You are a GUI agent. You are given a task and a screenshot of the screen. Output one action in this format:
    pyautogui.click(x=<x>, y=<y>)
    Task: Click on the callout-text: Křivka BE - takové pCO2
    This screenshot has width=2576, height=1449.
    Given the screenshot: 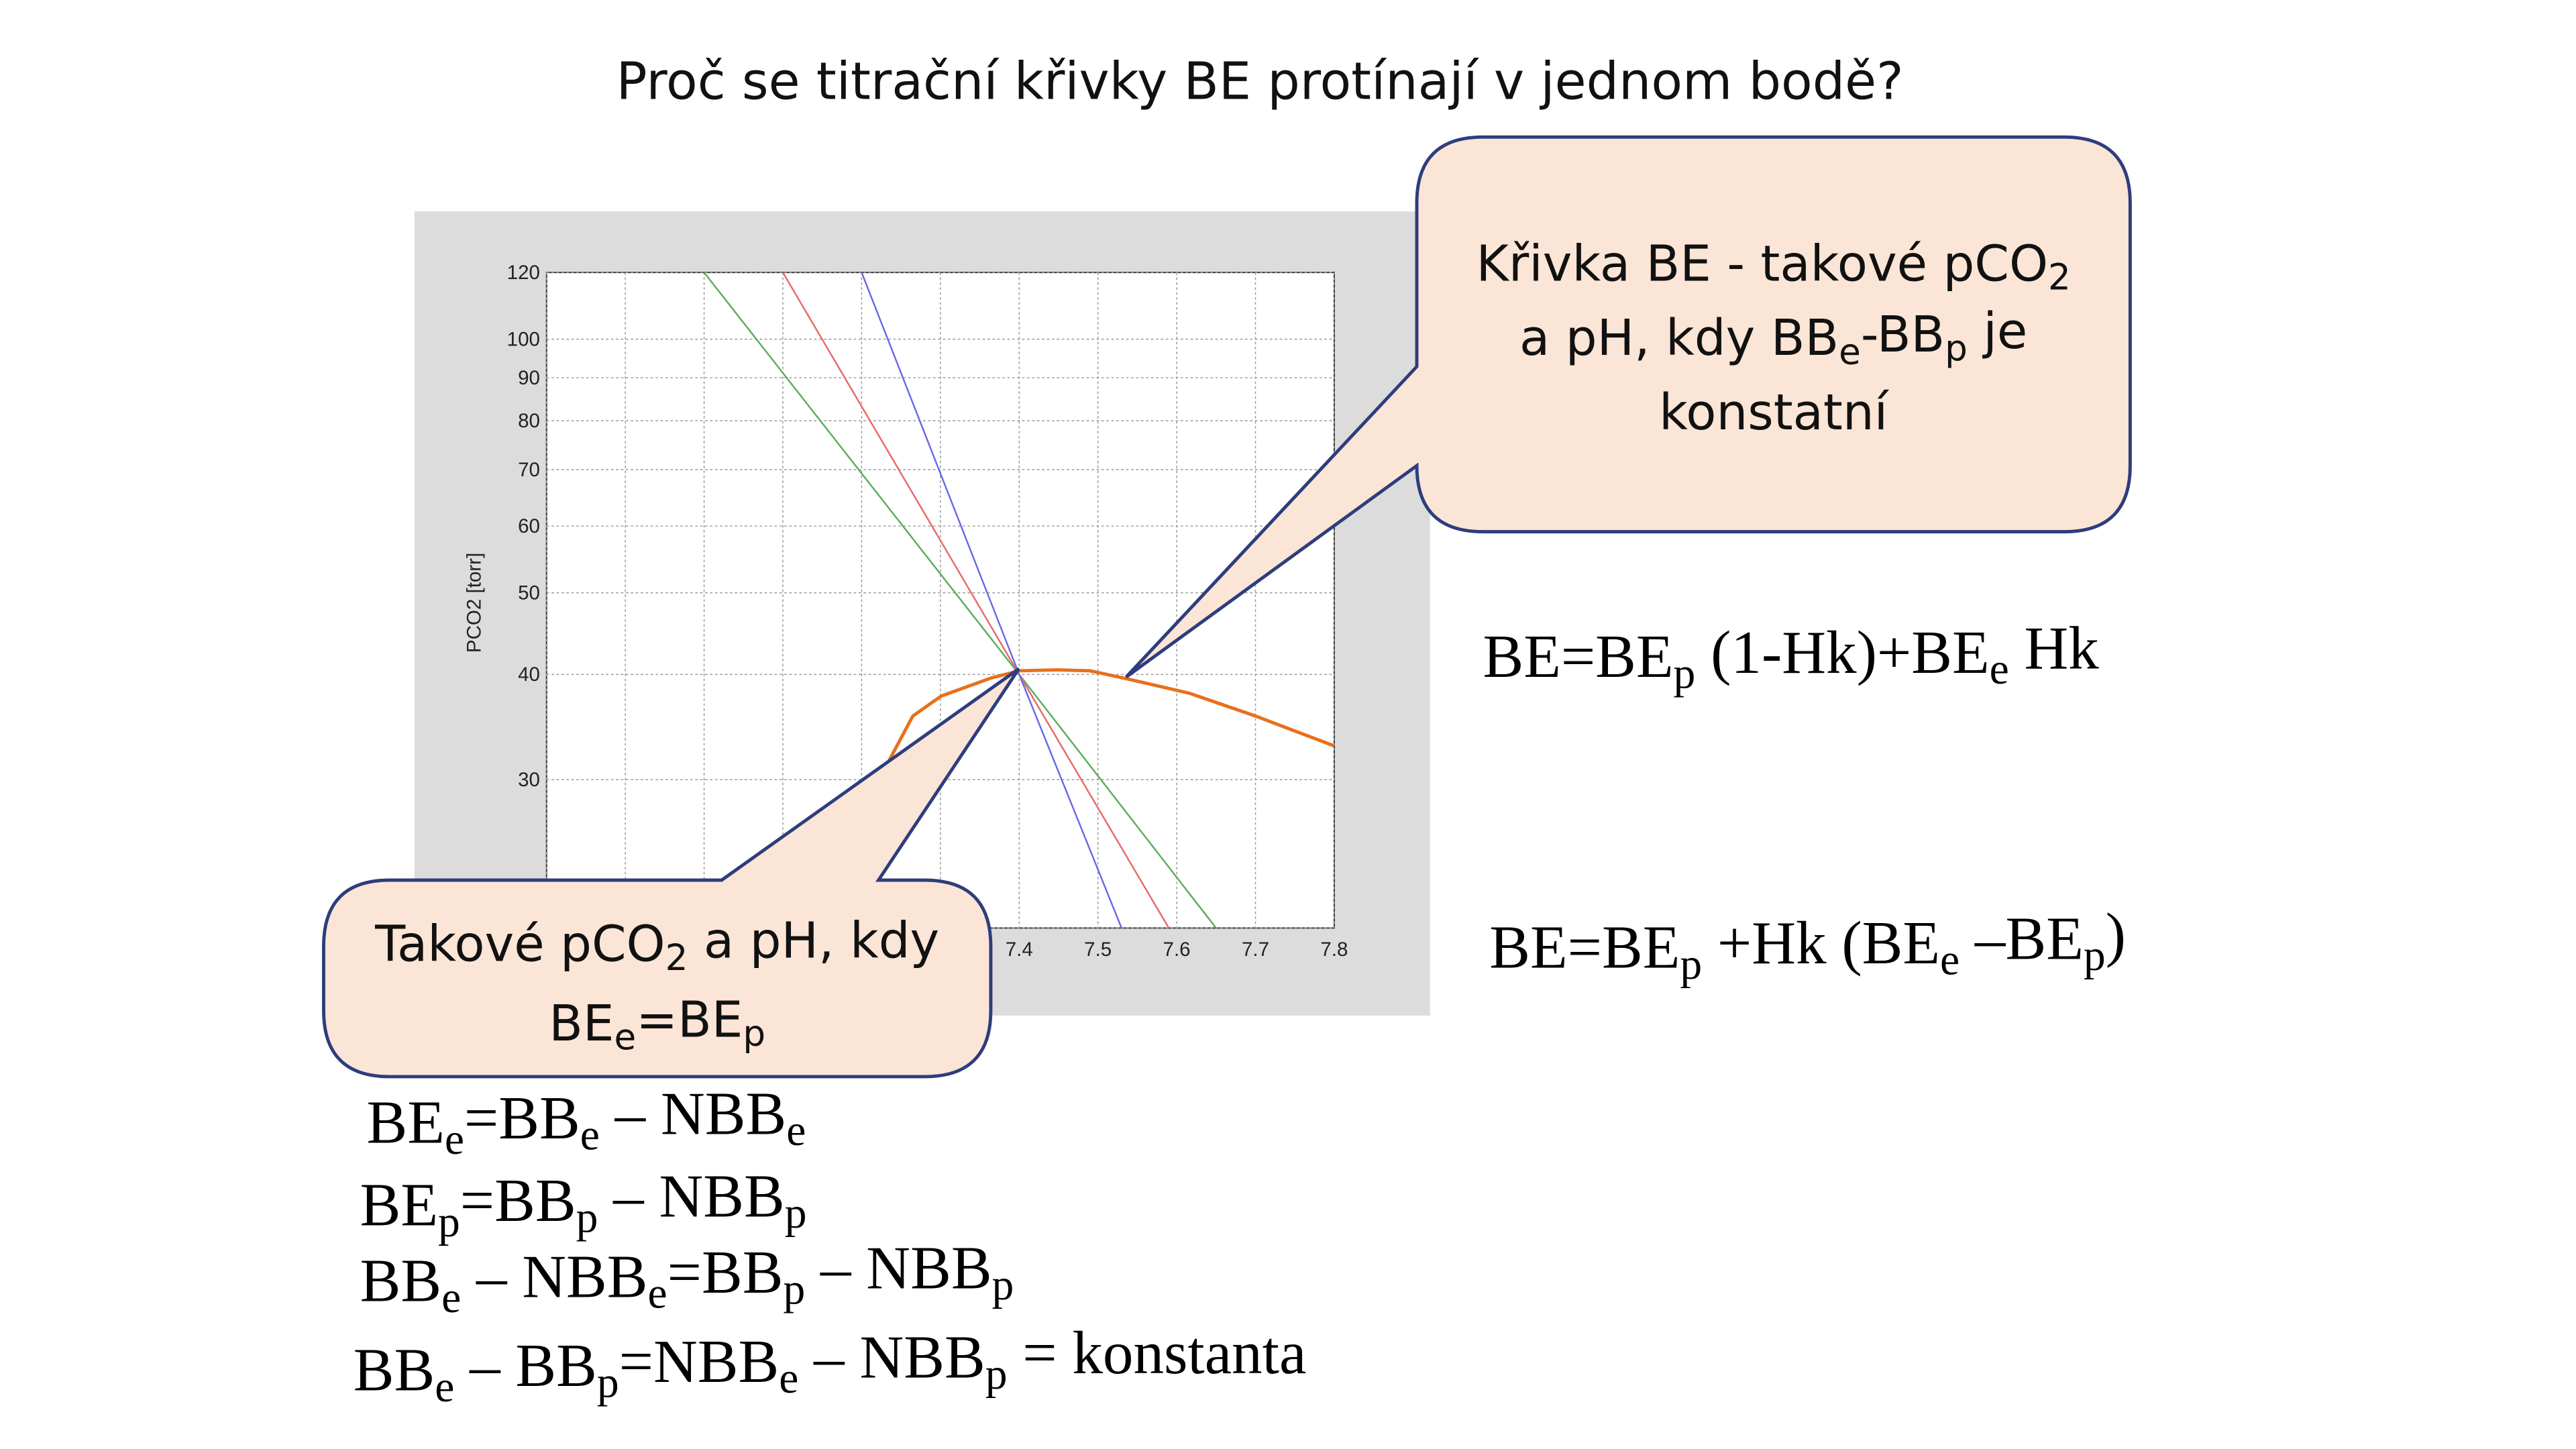 What is the action you would take?
    pyautogui.click(x=1773, y=266)
    